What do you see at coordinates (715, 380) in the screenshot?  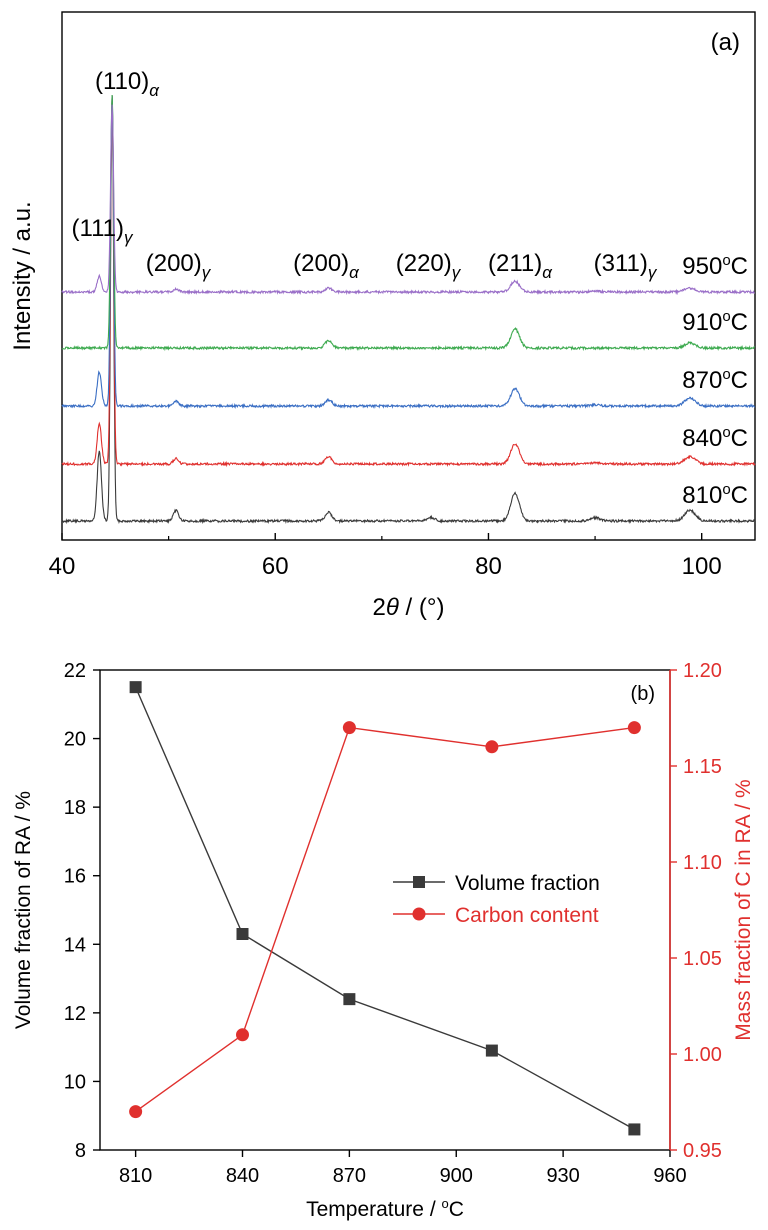 I see `xrd-series-label: 870oC` at bounding box center [715, 380].